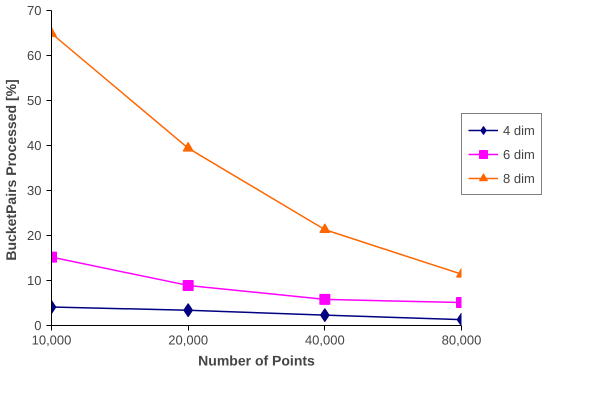 This screenshot has height=409, width=611. I want to click on y-tick-label: 40, so click(34, 145).